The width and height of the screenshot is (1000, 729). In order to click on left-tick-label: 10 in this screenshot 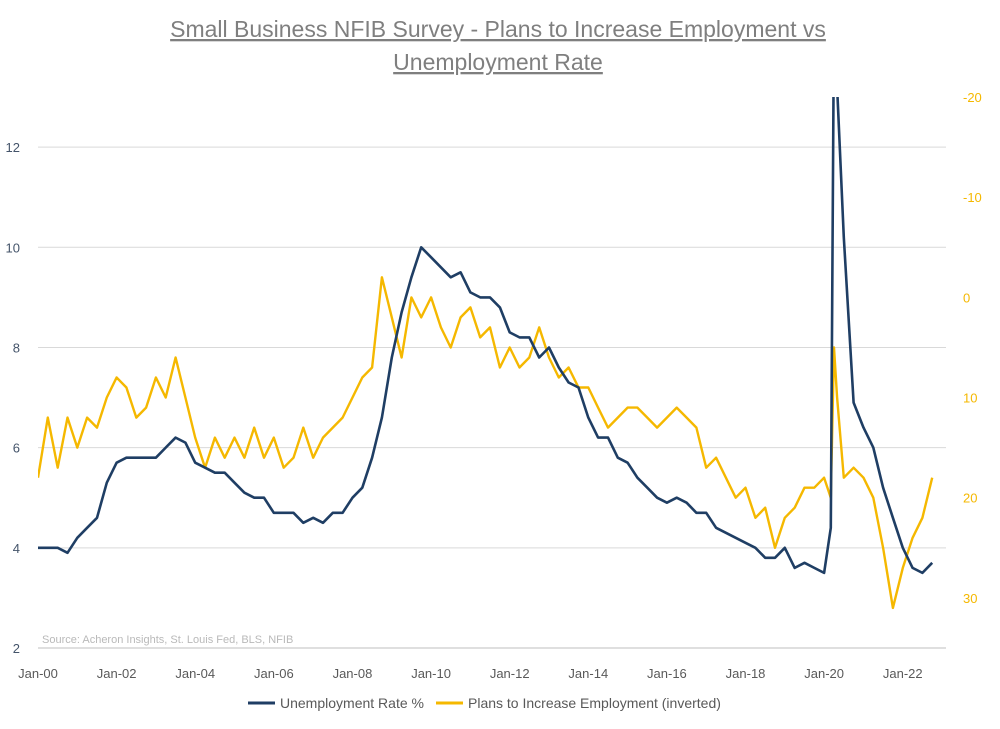, I will do `click(13, 247)`.